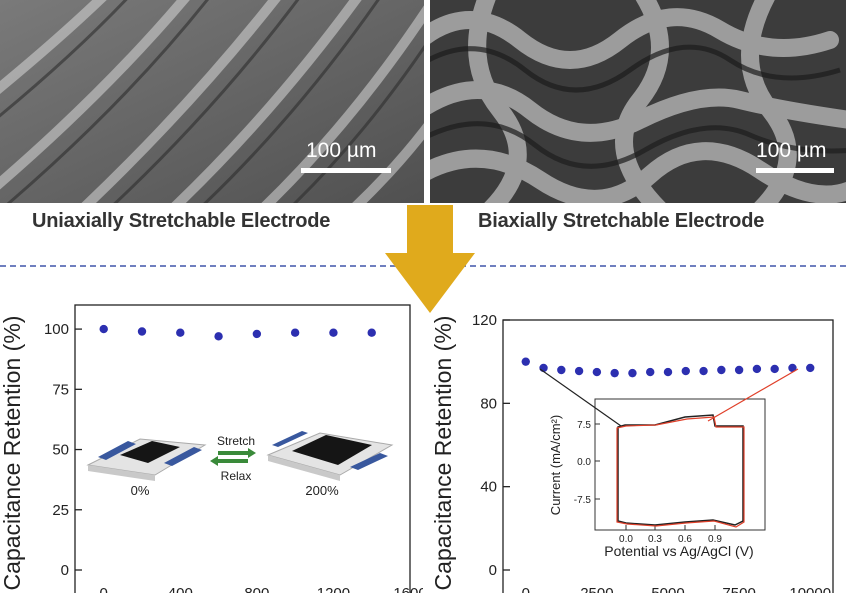  What do you see at coordinates (408, 589) in the screenshot?
I see `x-tick-label: 1600` at bounding box center [408, 589].